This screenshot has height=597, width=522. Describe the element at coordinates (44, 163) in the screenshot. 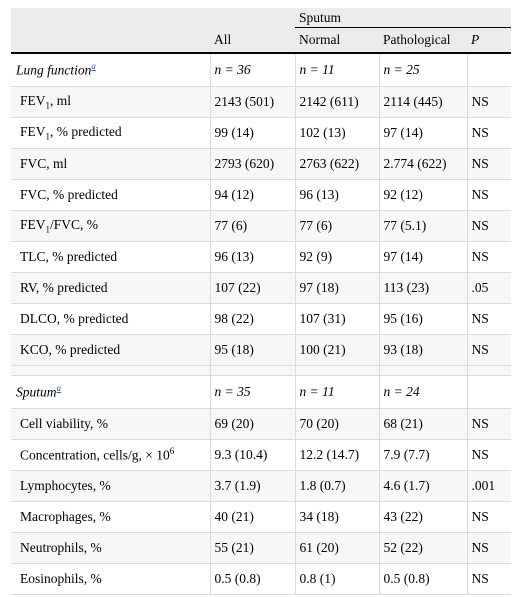

I see `row-label-text: FVC, ml` at that location.